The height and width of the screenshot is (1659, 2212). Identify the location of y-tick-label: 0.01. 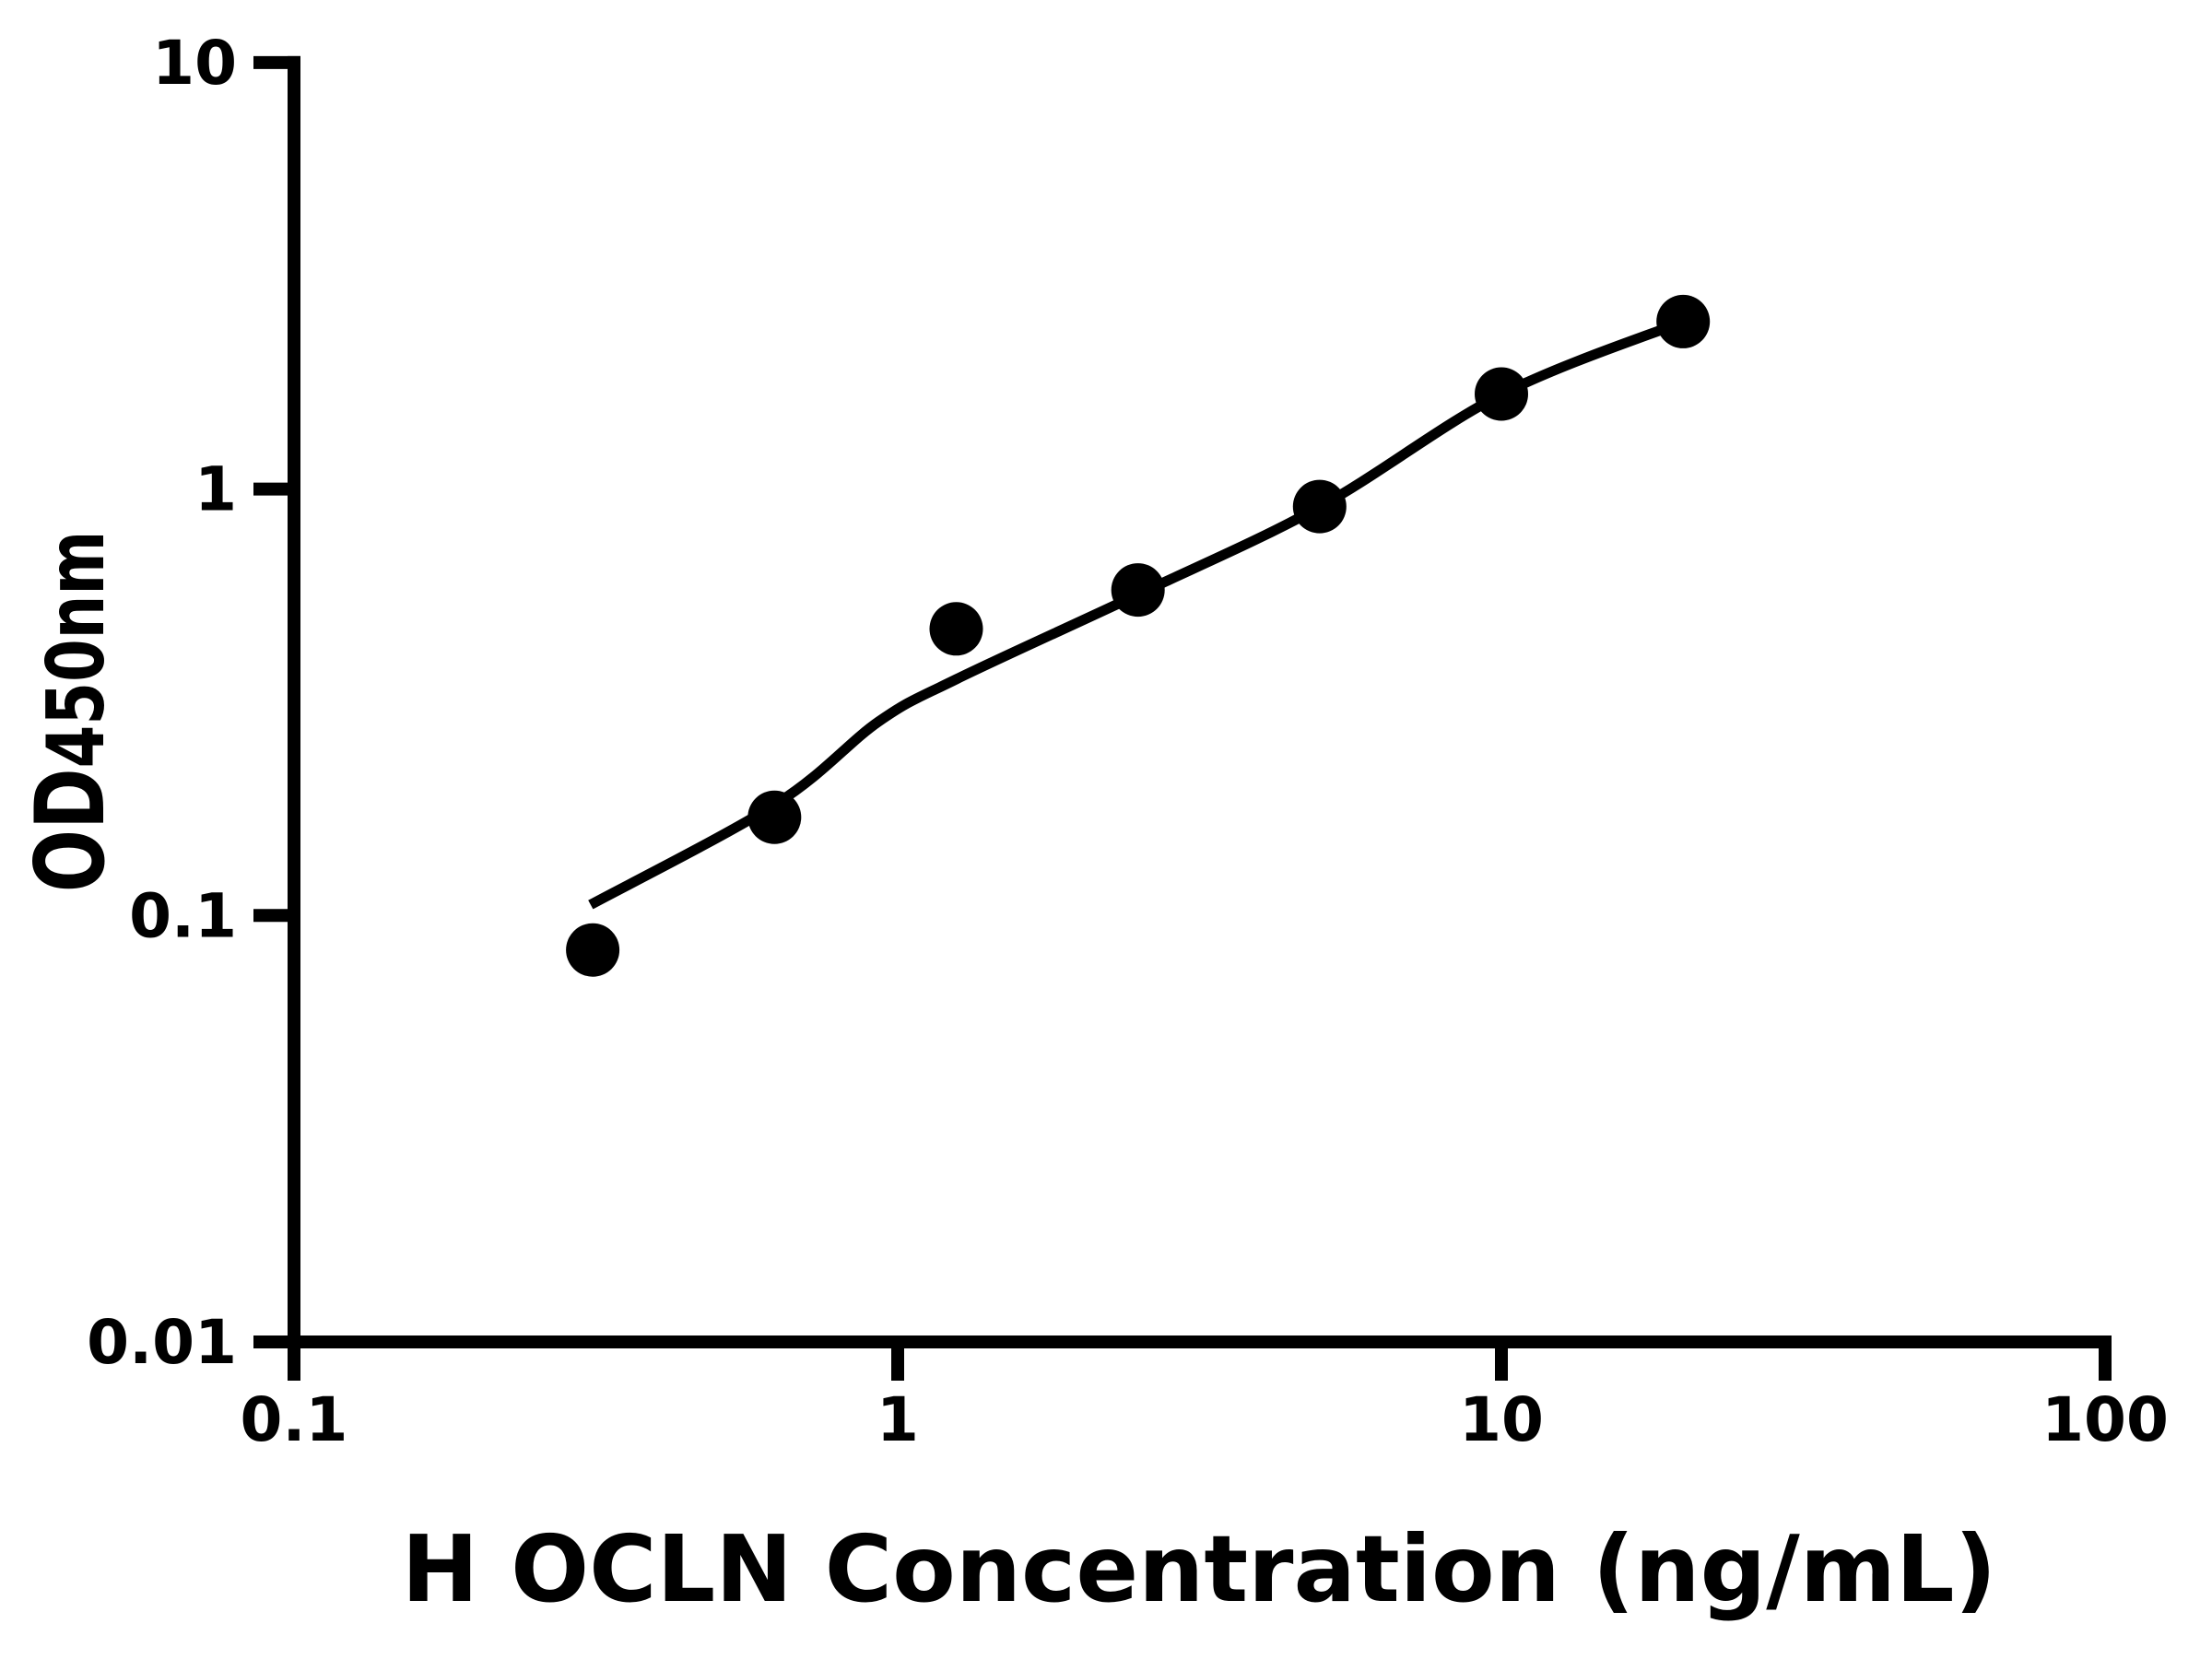
(162, 1342).